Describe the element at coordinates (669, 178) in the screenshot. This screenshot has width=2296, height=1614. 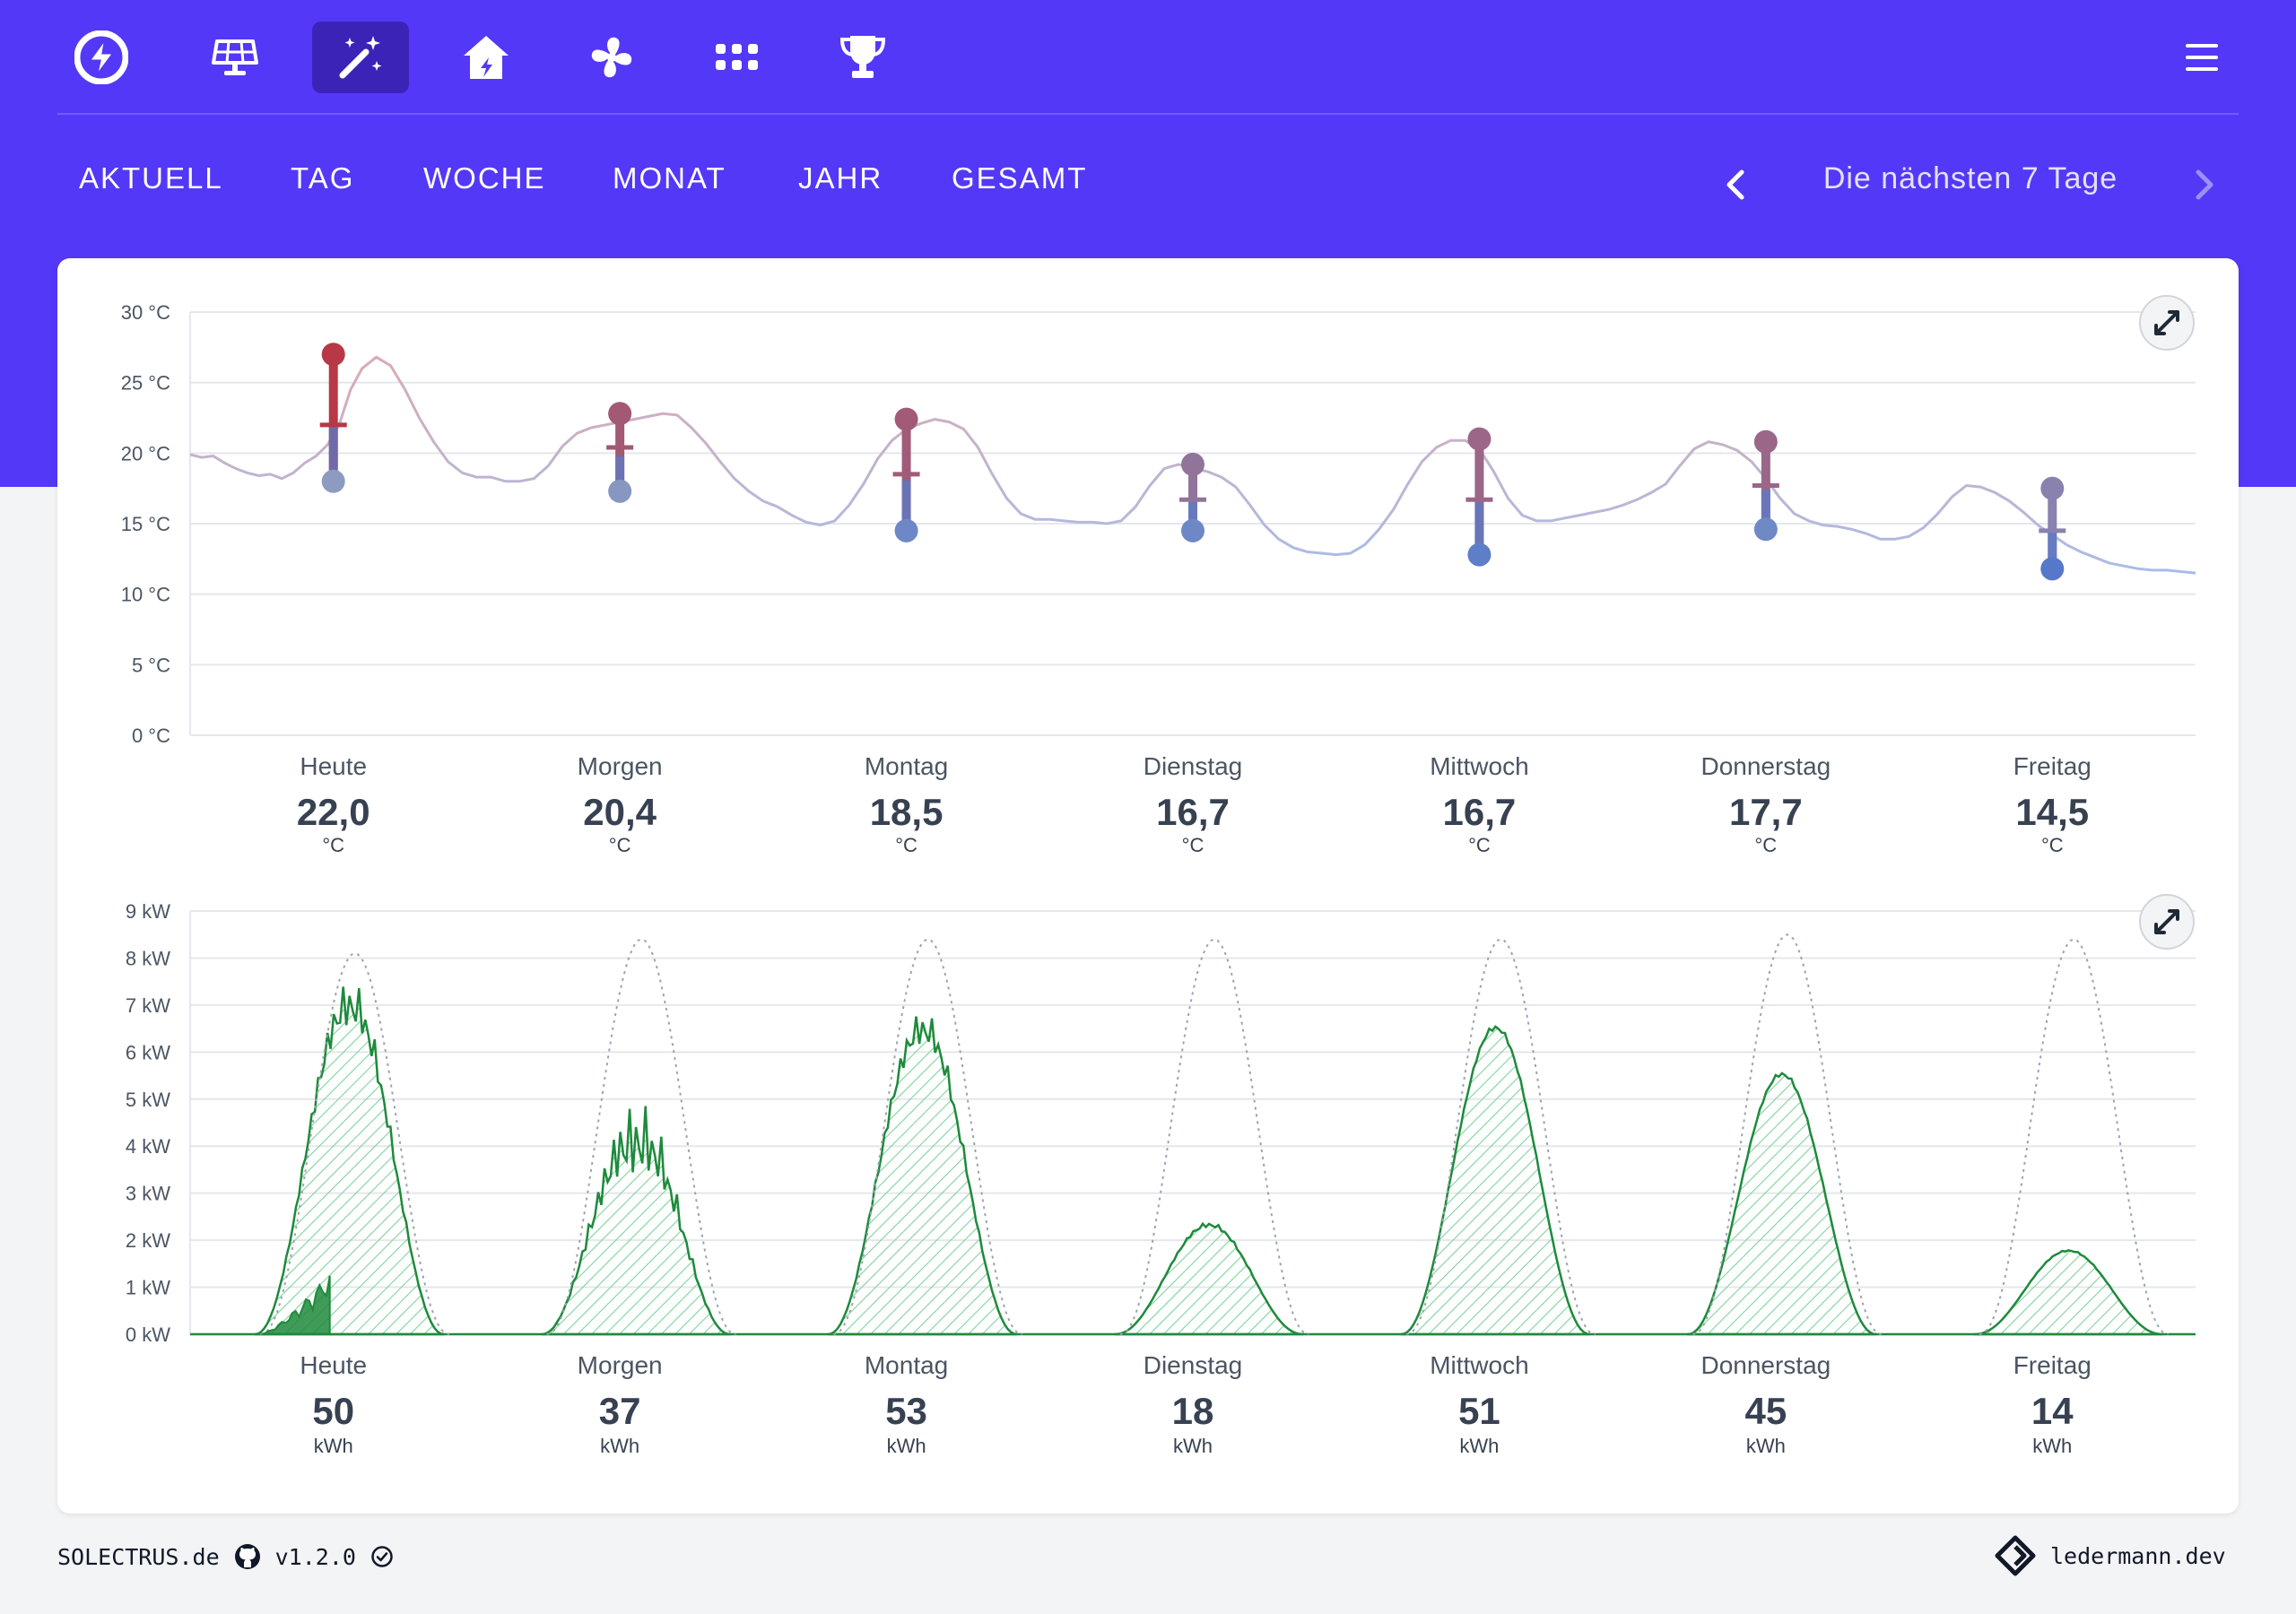
I see `tab-monat: MONAT` at that location.